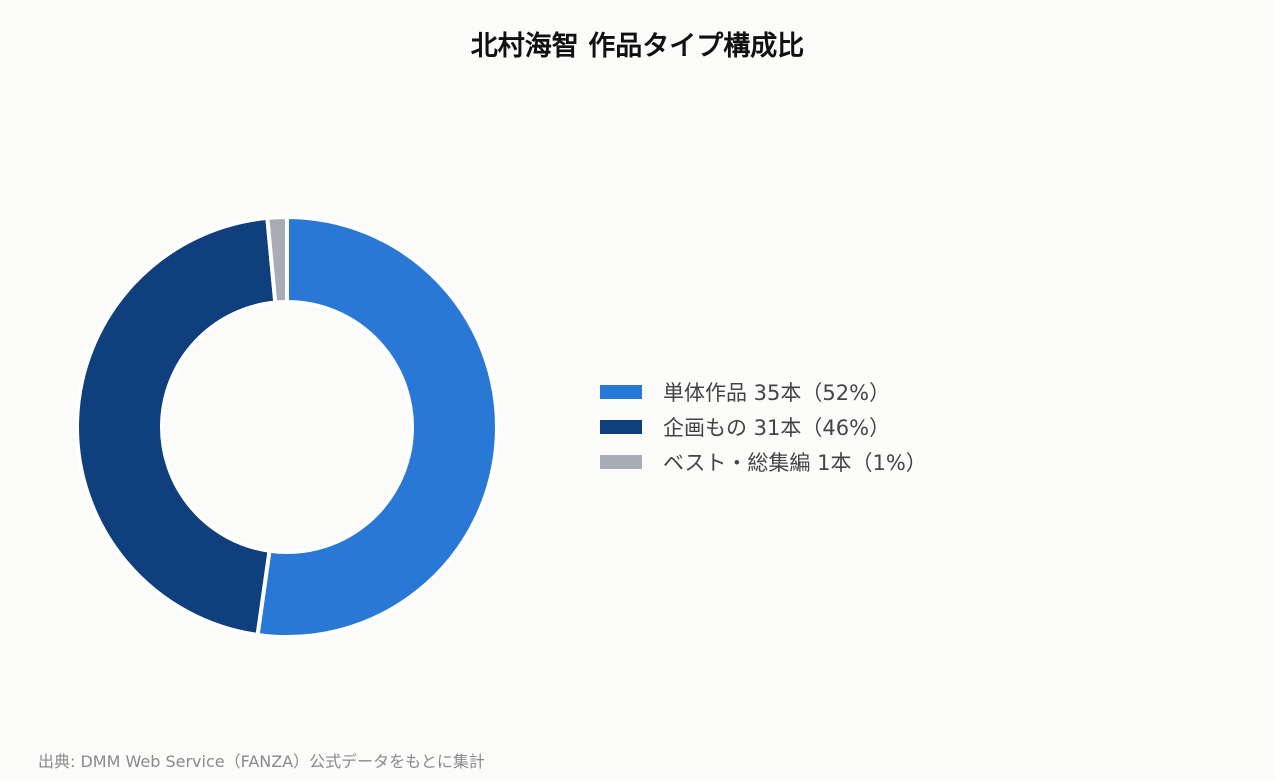 Image resolution: width=1275 pixels, height=780 pixels. What do you see at coordinates (637, 46) in the screenshot?
I see `chart-title: 北村海智 作品タイプ構成比` at bounding box center [637, 46].